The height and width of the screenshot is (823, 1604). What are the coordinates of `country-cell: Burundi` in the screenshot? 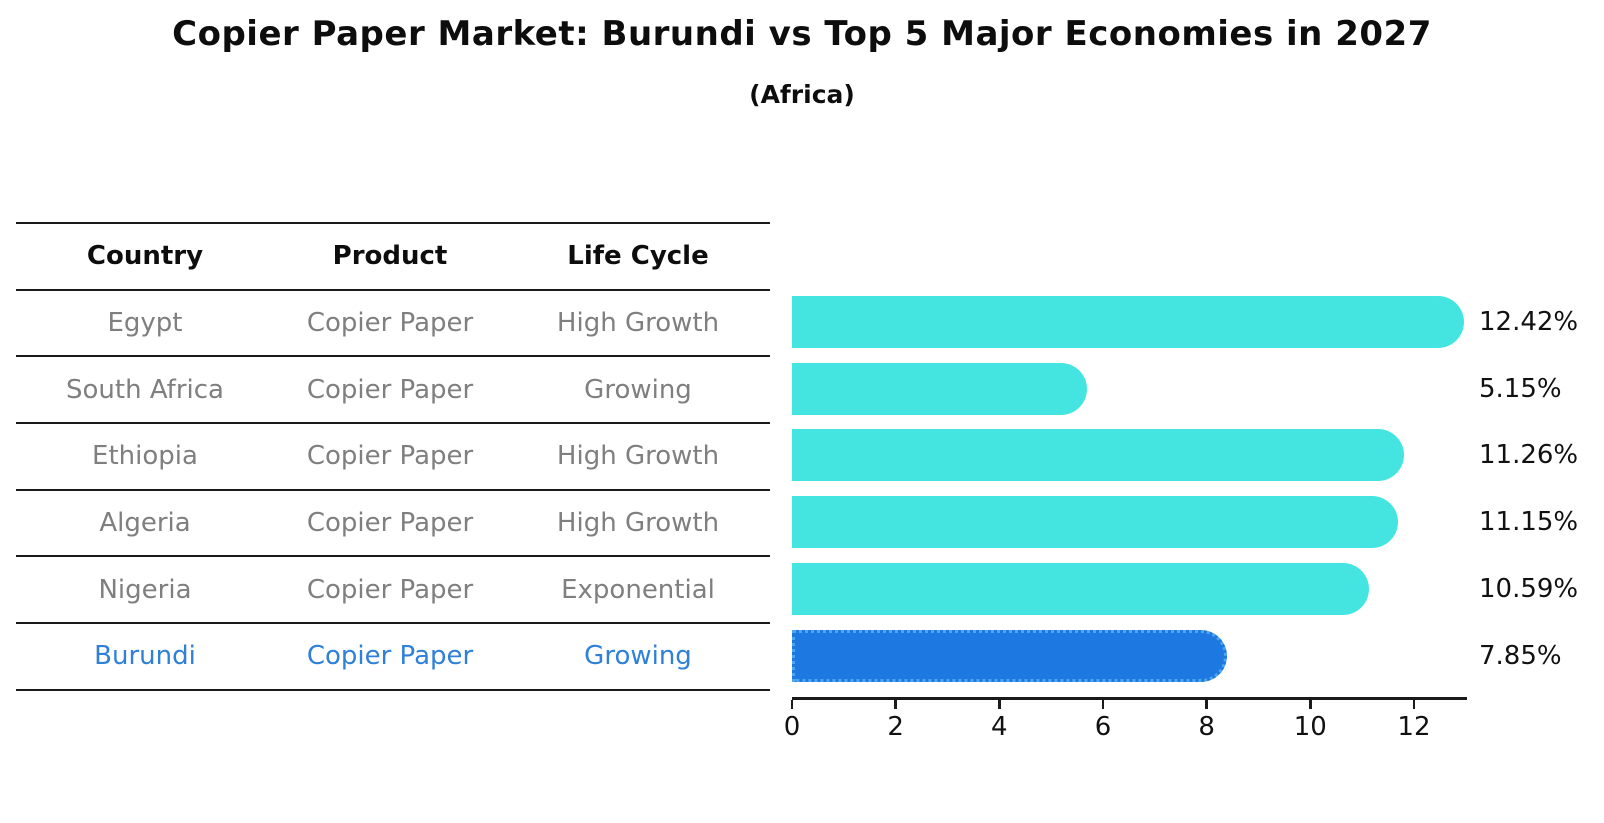 It's located at (145, 656).